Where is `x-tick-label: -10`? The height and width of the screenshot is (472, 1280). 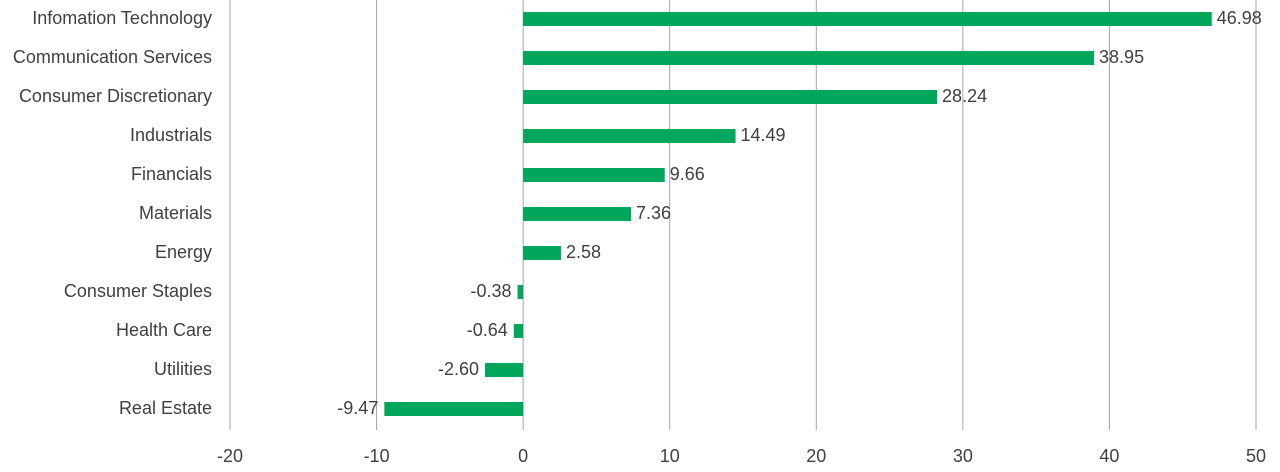
x-tick-label: -10 is located at coordinates (377, 456).